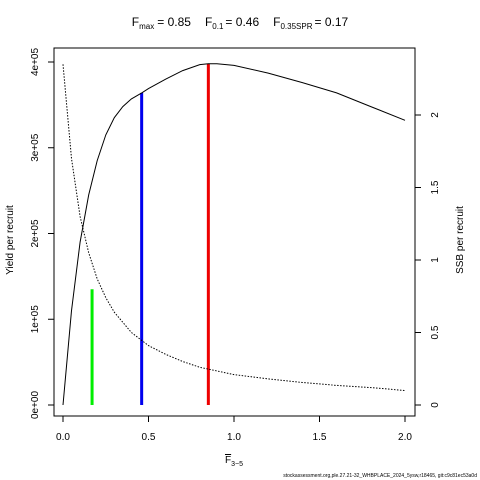 This screenshot has width=480, height=480. What do you see at coordinates (42, 234) in the screenshot?
I see `y-axis-left: 0e+00 1e+05 2e+05 3e+05 4e+05` at bounding box center [42, 234].